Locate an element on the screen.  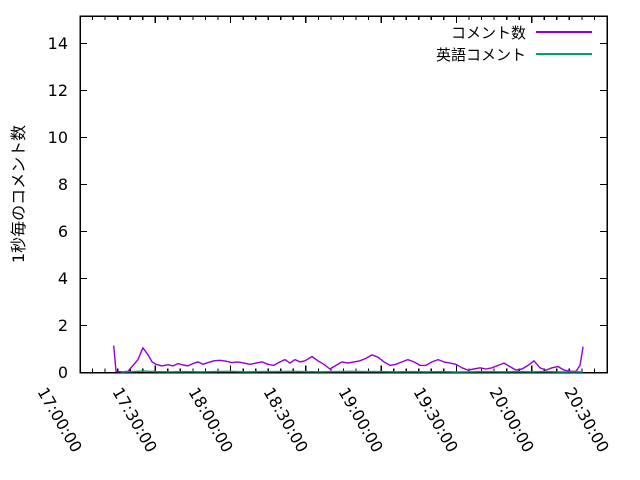
y-tick-label: 4 is located at coordinates (62, 278).